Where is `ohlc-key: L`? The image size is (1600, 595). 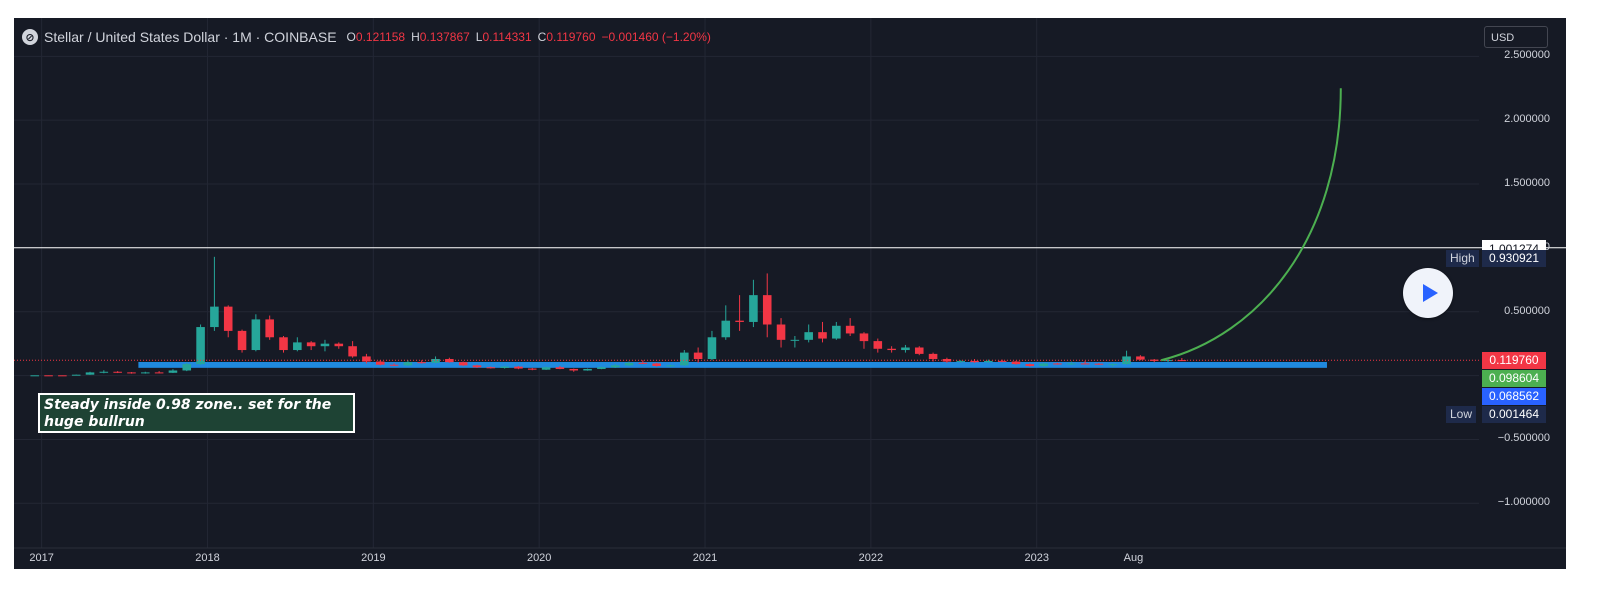
ohlc-key: L is located at coordinates (479, 37).